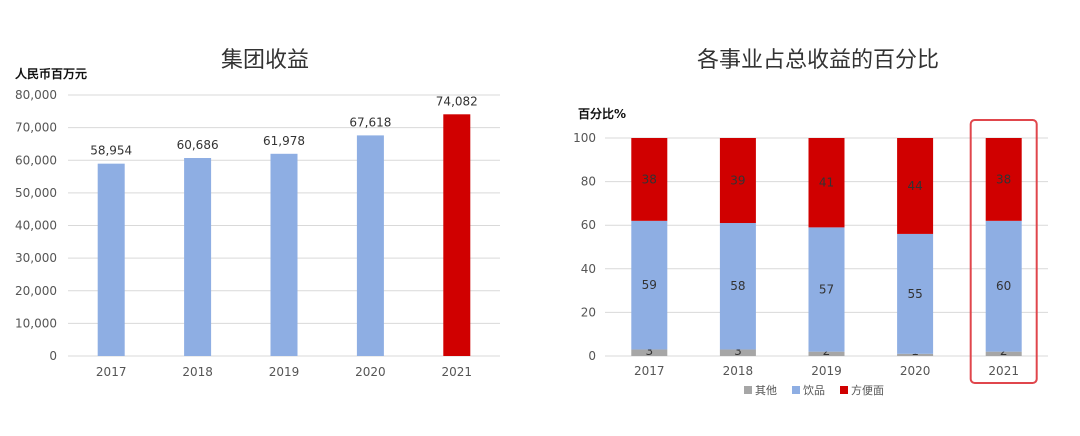 The image size is (1080, 436). I want to click on left-y-tick-label: 40,000, so click(36, 226).